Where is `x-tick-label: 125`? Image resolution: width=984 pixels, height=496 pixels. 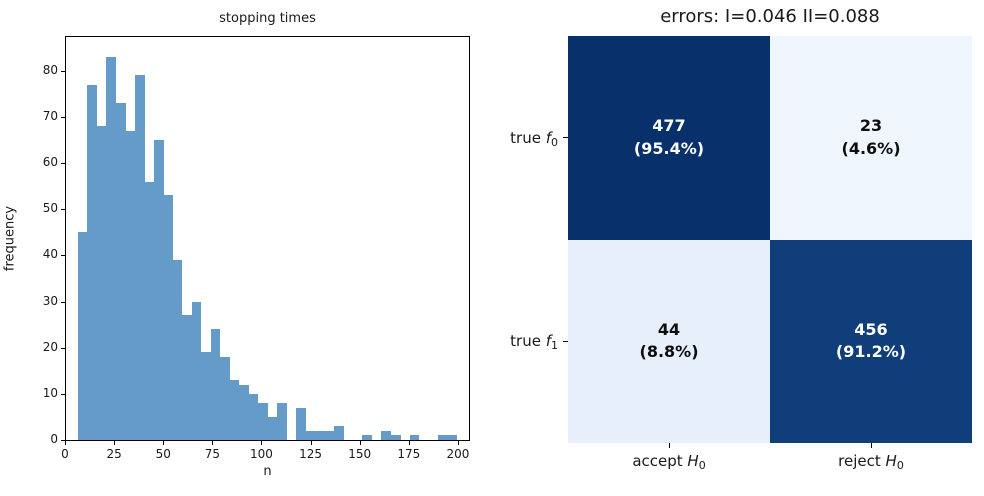 x-tick-label: 125 is located at coordinates (311, 454).